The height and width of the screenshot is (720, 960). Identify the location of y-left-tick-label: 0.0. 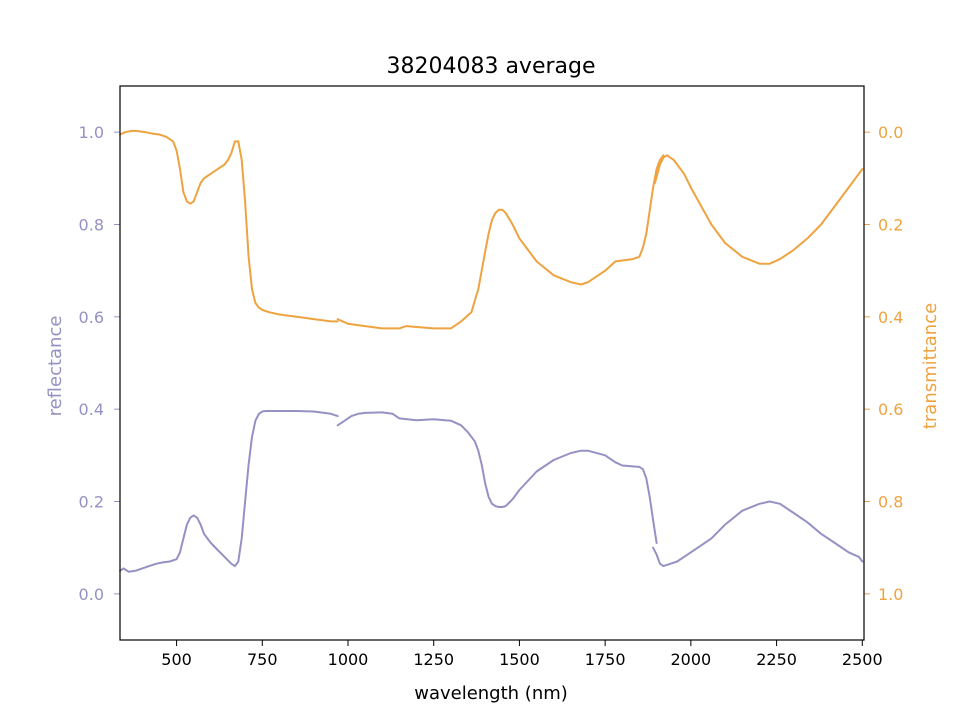
(91, 594).